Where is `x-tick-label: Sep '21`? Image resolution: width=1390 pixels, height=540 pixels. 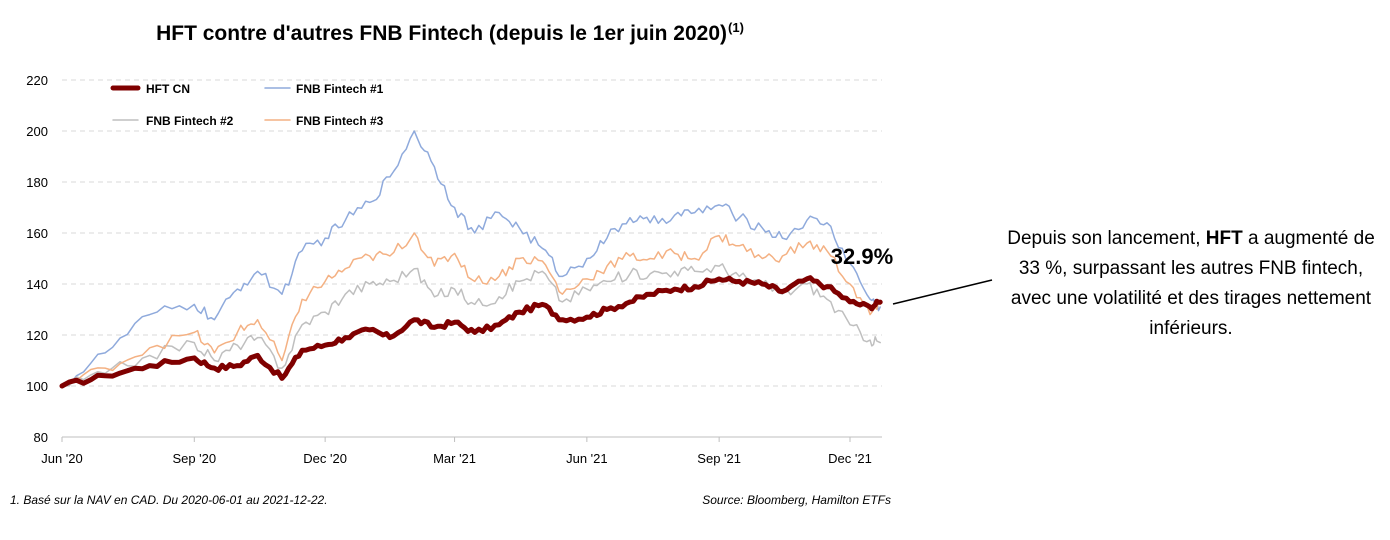 x-tick-label: Sep '21 is located at coordinates (719, 458).